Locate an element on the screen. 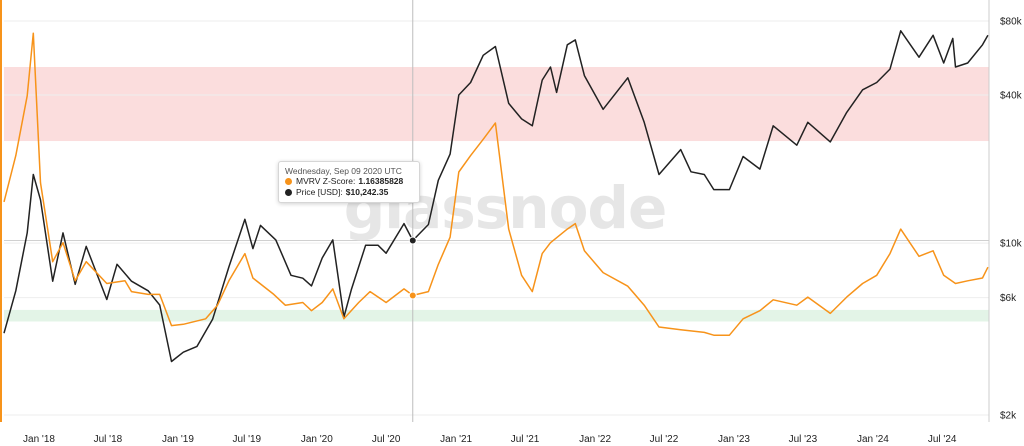 The width and height of the screenshot is (1024, 446). x-tick-label: Jan '22 is located at coordinates (595, 439).